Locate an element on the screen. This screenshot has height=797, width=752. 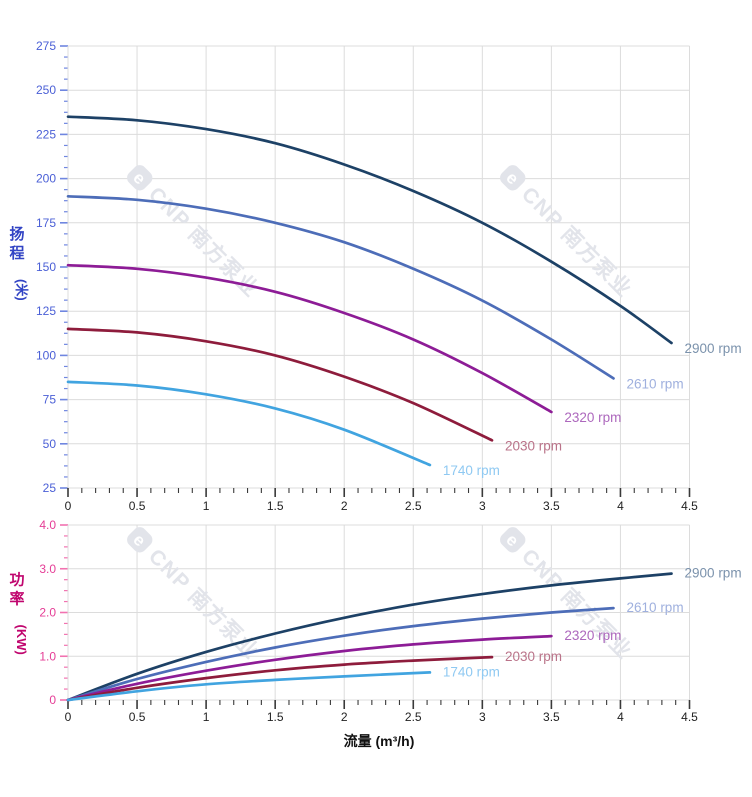
head-axis-title: 扬 is located at coordinates (16, 234).